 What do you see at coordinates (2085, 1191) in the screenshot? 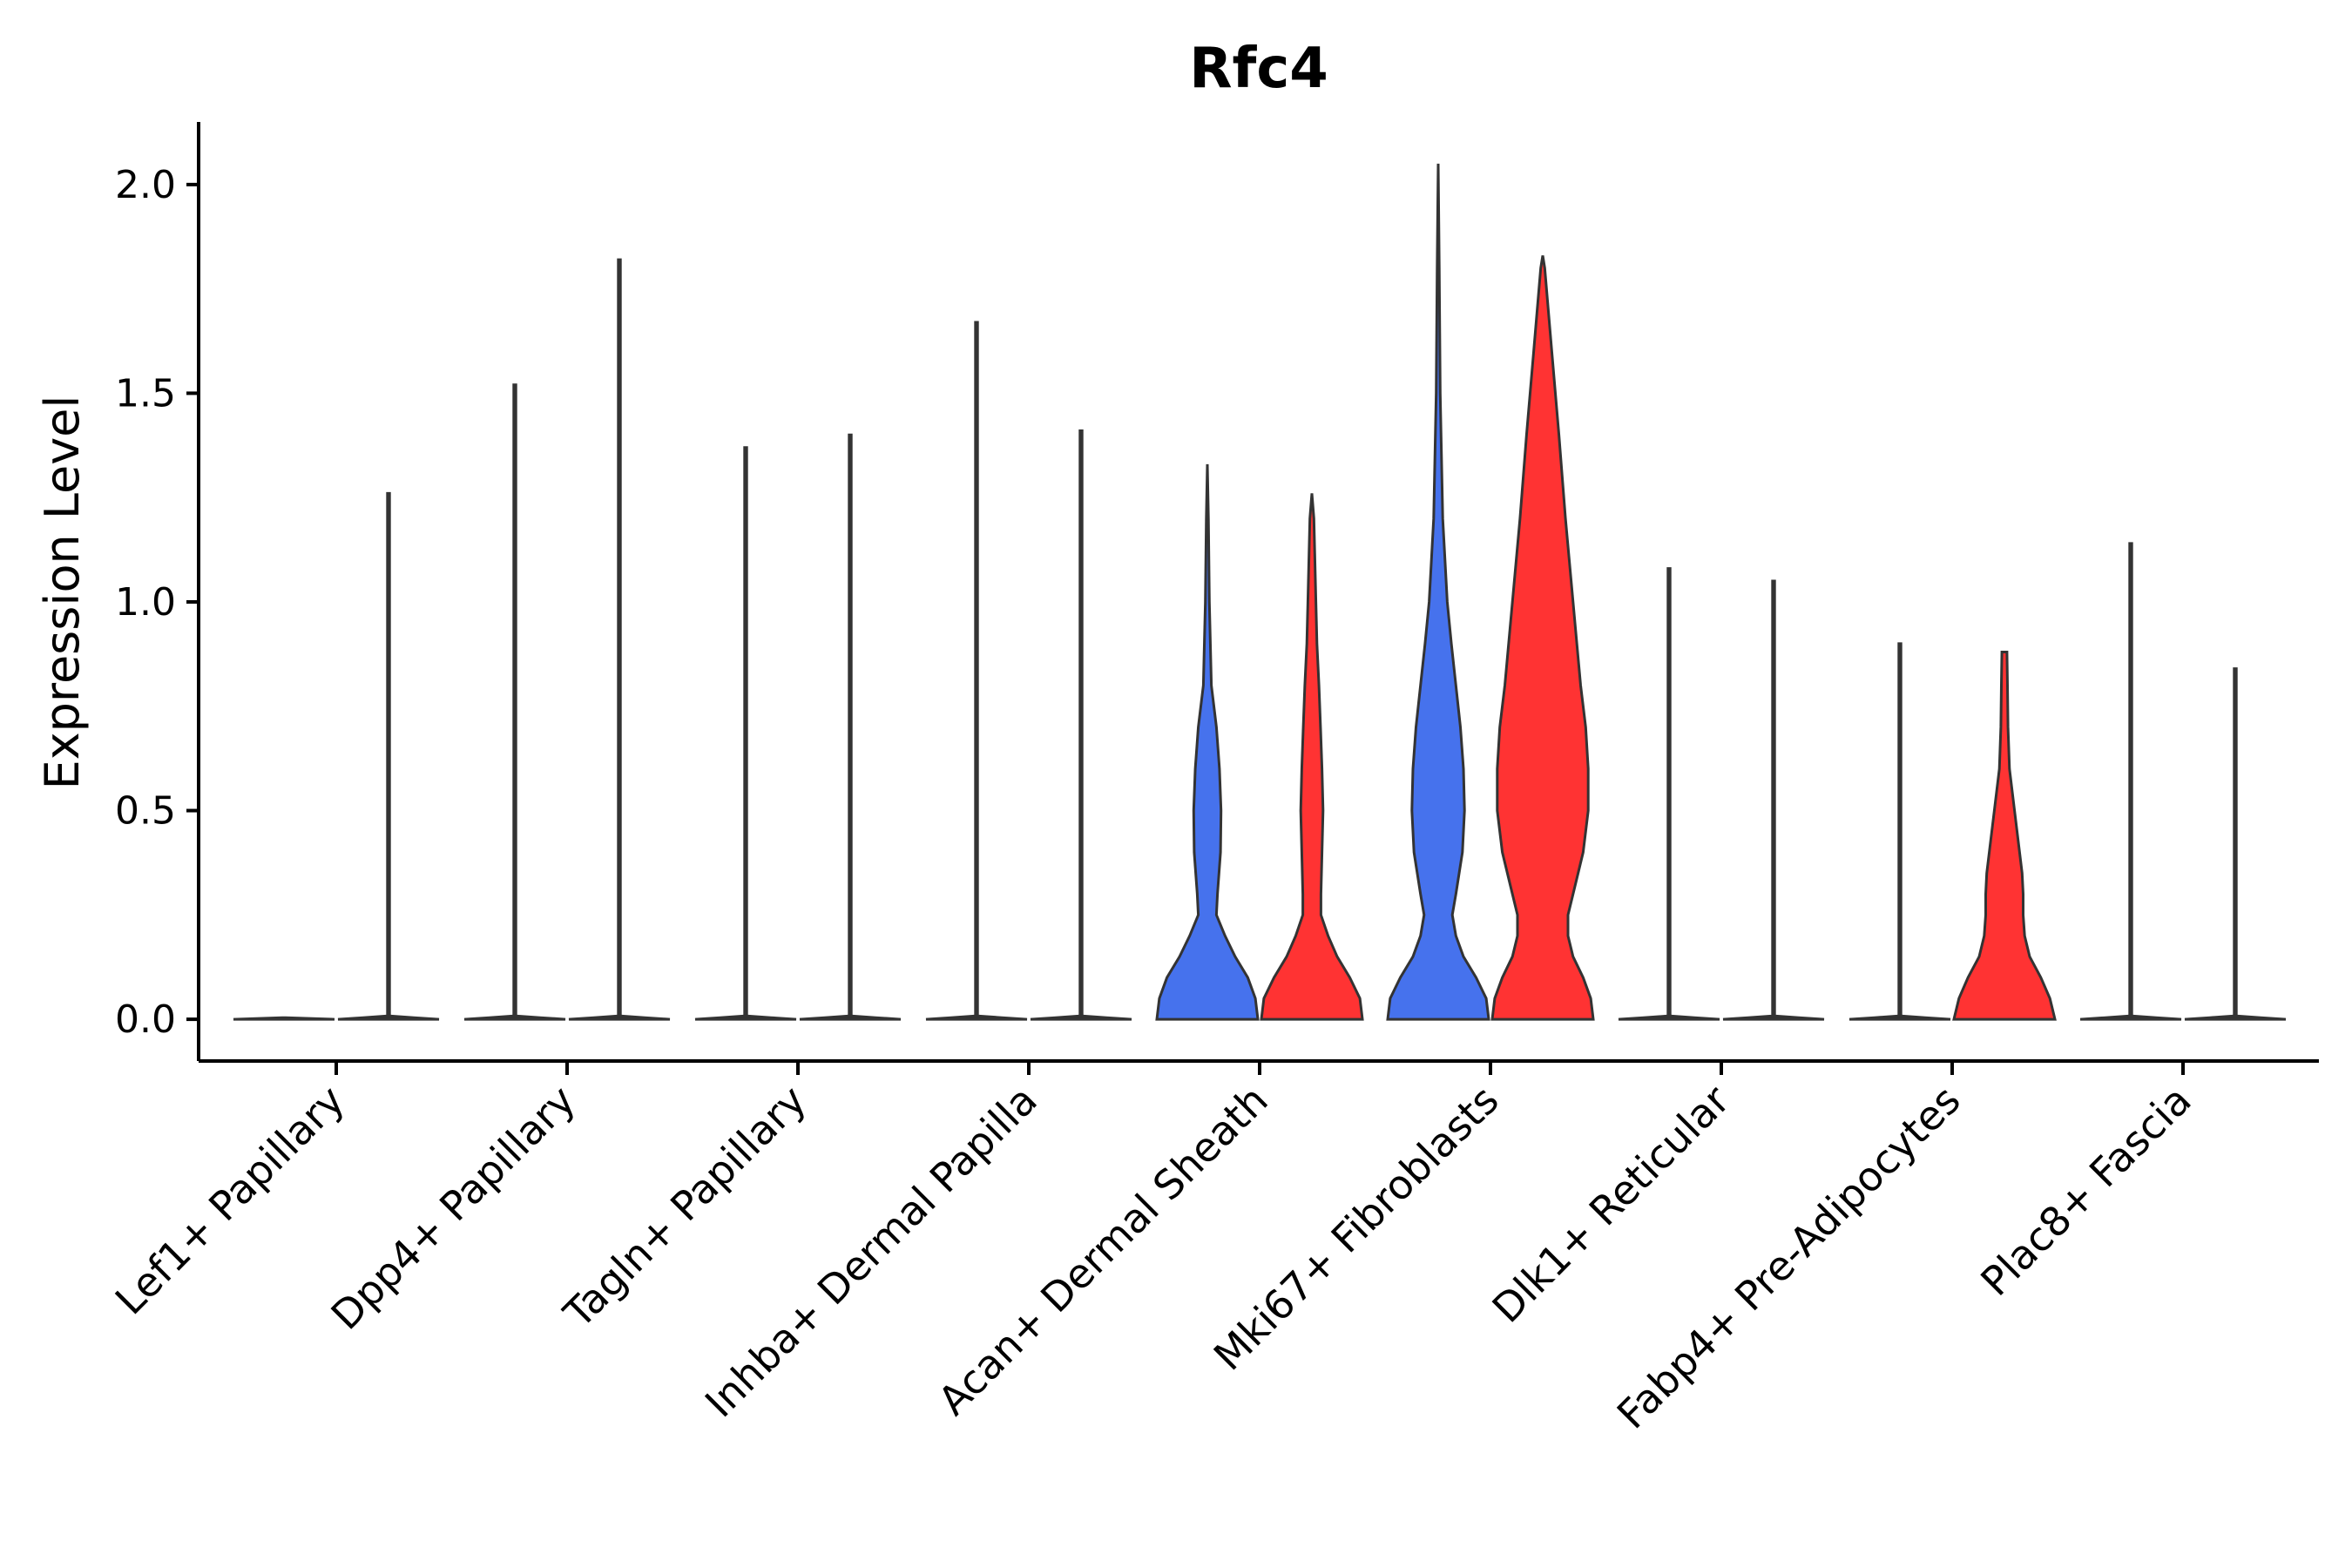
I see `x-tick-label: Plac8+ Fascia` at bounding box center [2085, 1191].